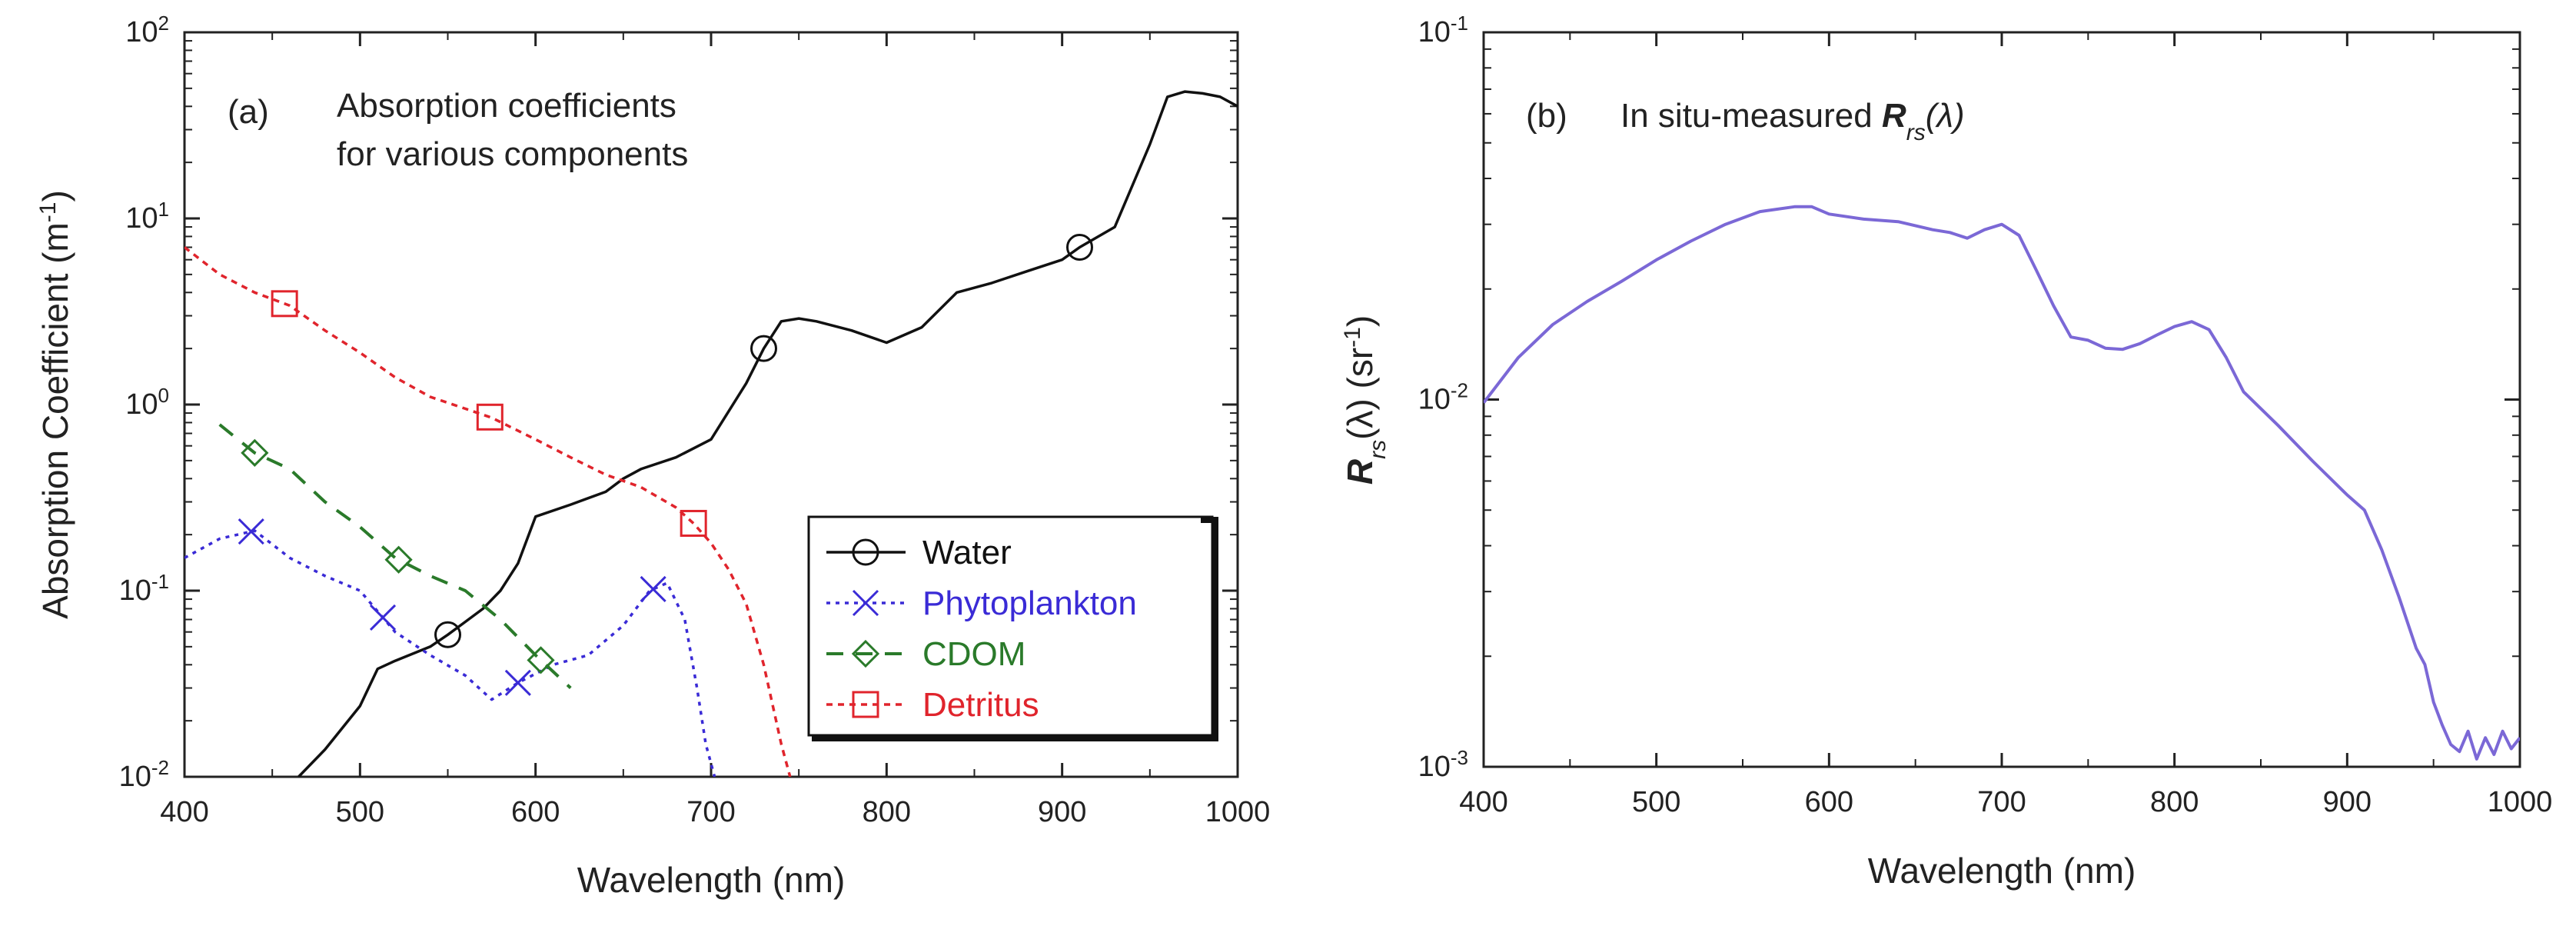 This screenshot has width=2576, height=926. I want to click on panel-a-label: (a), so click(248, 112).